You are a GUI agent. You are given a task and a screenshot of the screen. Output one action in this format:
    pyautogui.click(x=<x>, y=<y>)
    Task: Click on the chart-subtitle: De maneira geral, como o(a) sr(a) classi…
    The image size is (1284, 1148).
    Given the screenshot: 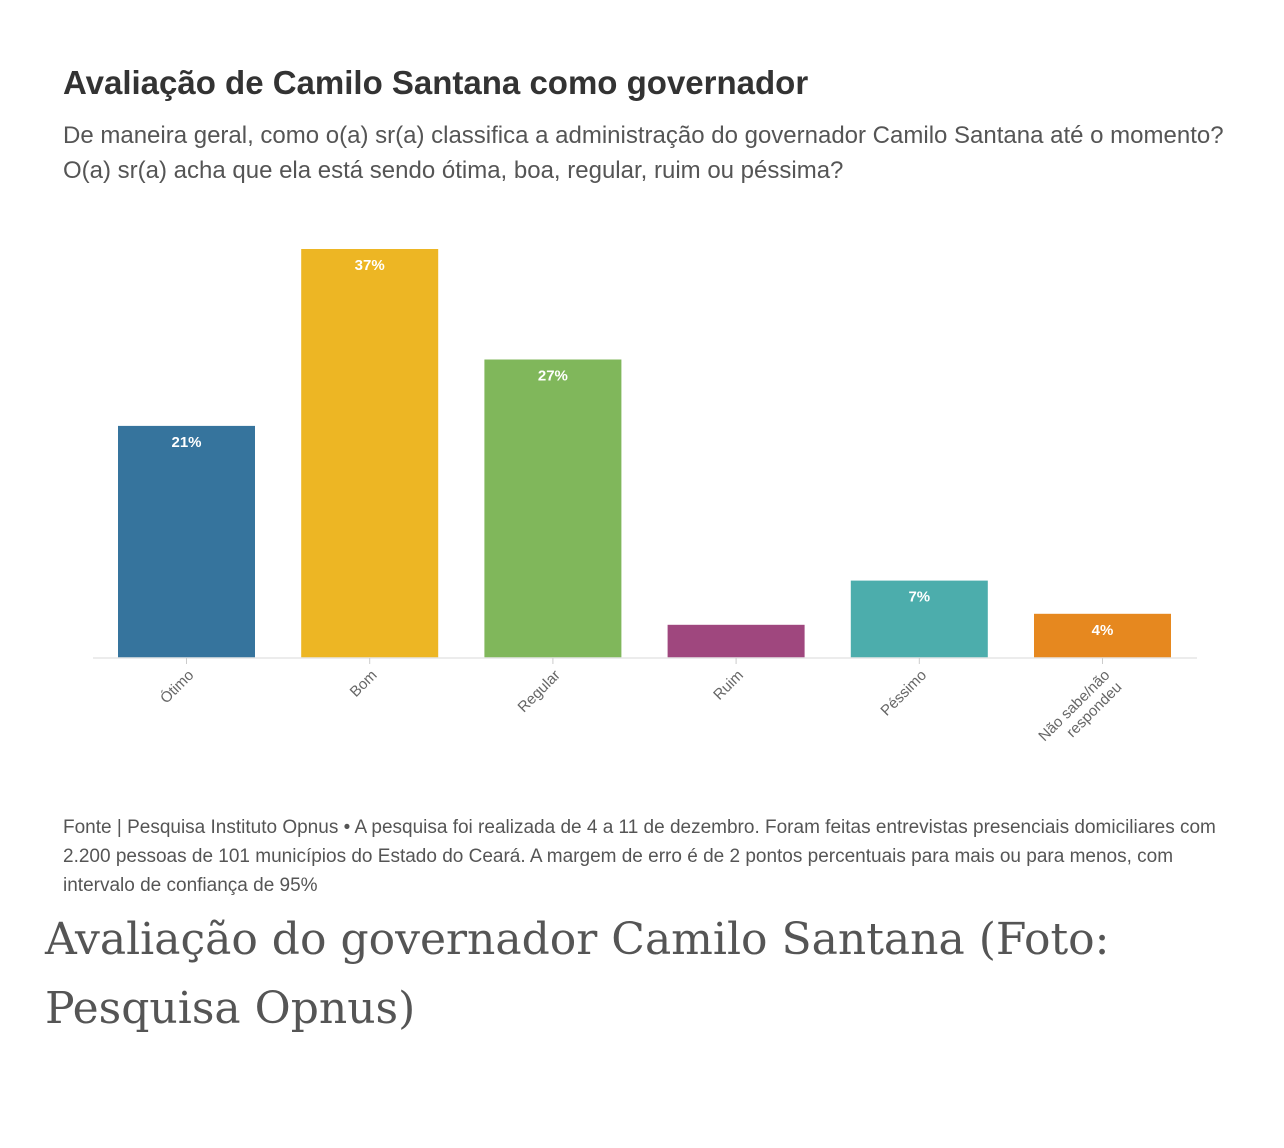 What is the action you would take?
    pyautogui.click(x=643, y=153)
    